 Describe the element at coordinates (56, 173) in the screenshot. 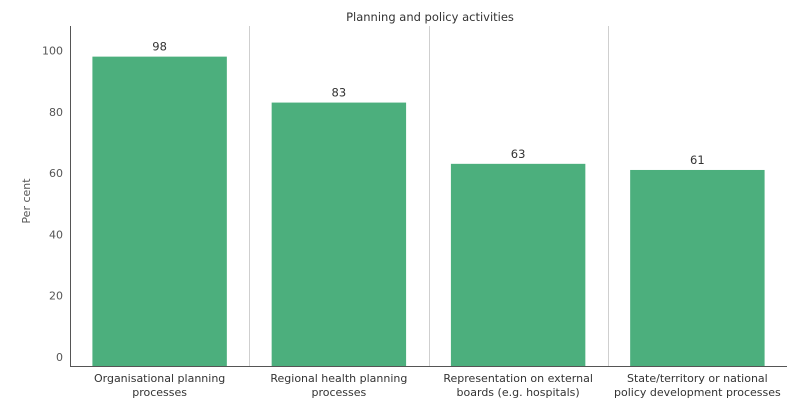

I see `y-tick-label: 60` at that location.